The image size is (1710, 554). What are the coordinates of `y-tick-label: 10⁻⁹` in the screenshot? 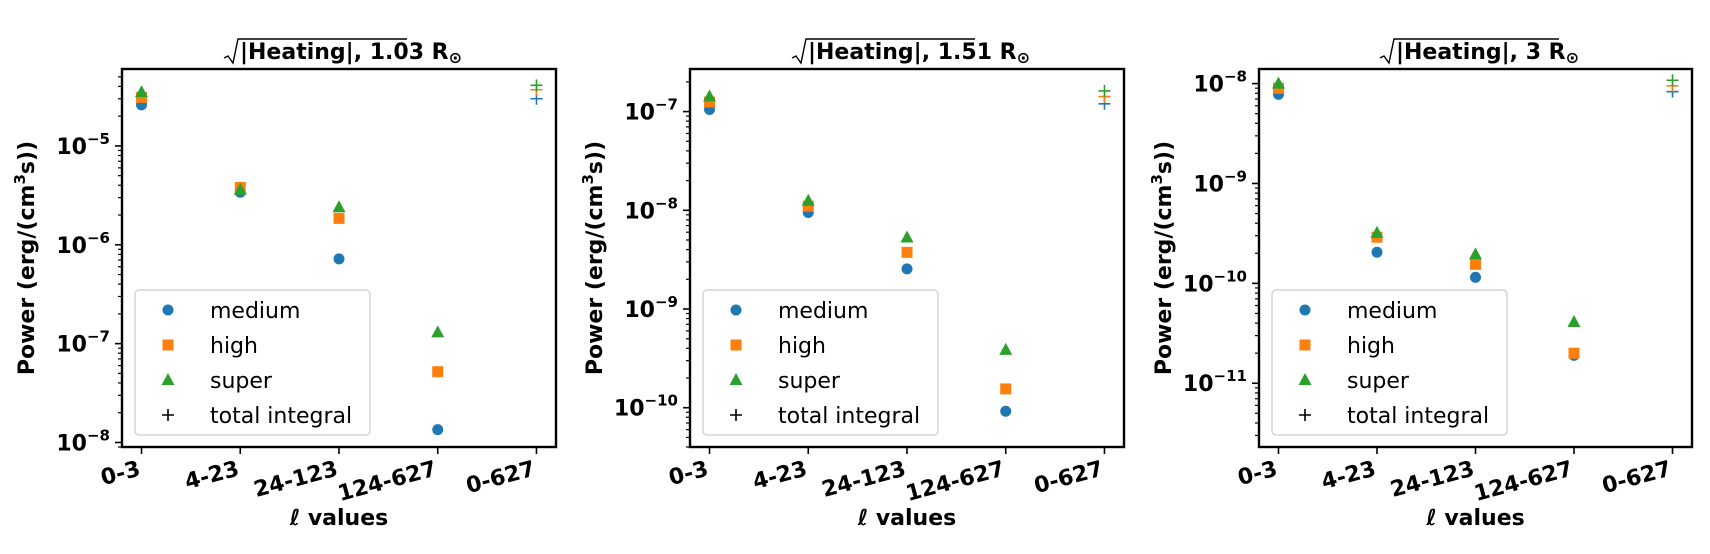 It's located at (1220, 182).